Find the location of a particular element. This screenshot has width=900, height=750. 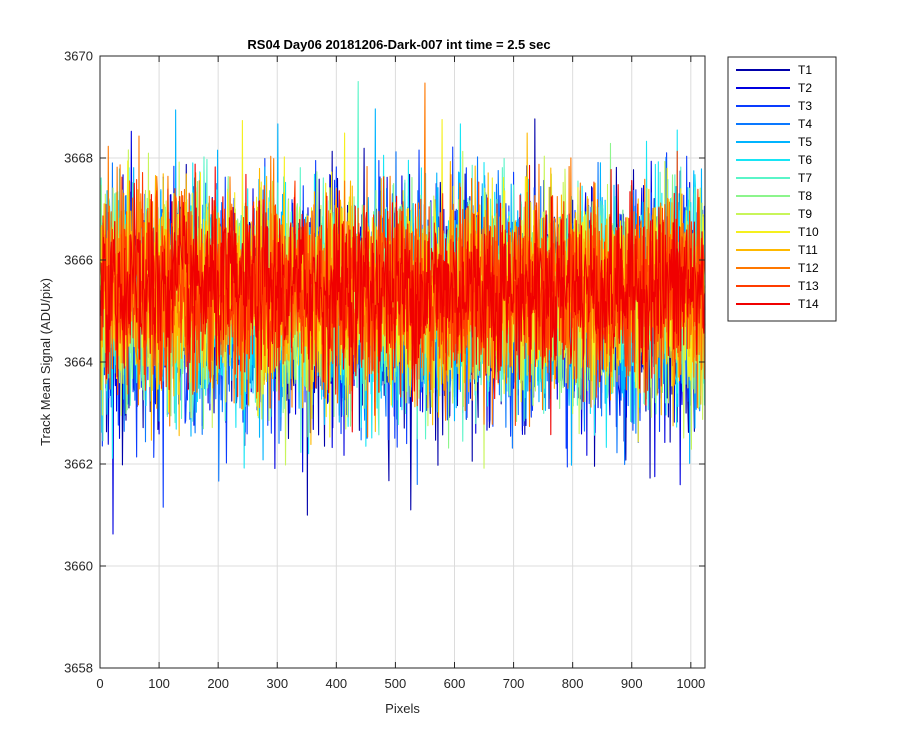

legend: T1 T2 T3 T4 T5 T6 T7 T8 T9 T10 T11 T12 T13 T14 is located at coordinates (782, 189).